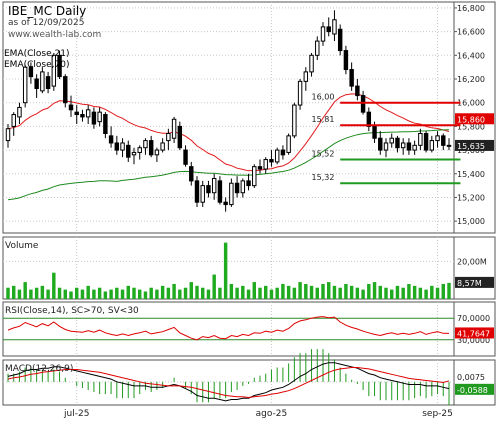 Image resolution: width=496 pixels, height=425 pixels. What do you see at coordinates (36, 54) in the screenshot?
I see `legend-ema21: EMA(Close,21)` at bounding box center [36, 54].